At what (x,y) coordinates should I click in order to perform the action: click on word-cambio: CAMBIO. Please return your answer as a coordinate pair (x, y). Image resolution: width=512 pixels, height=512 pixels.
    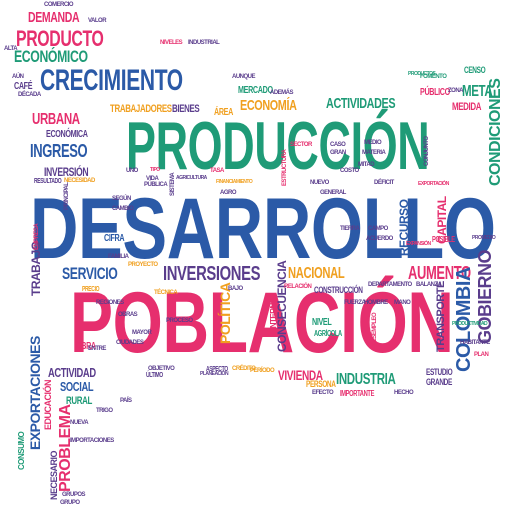
    Looking at the image, I should click on (123, 209).